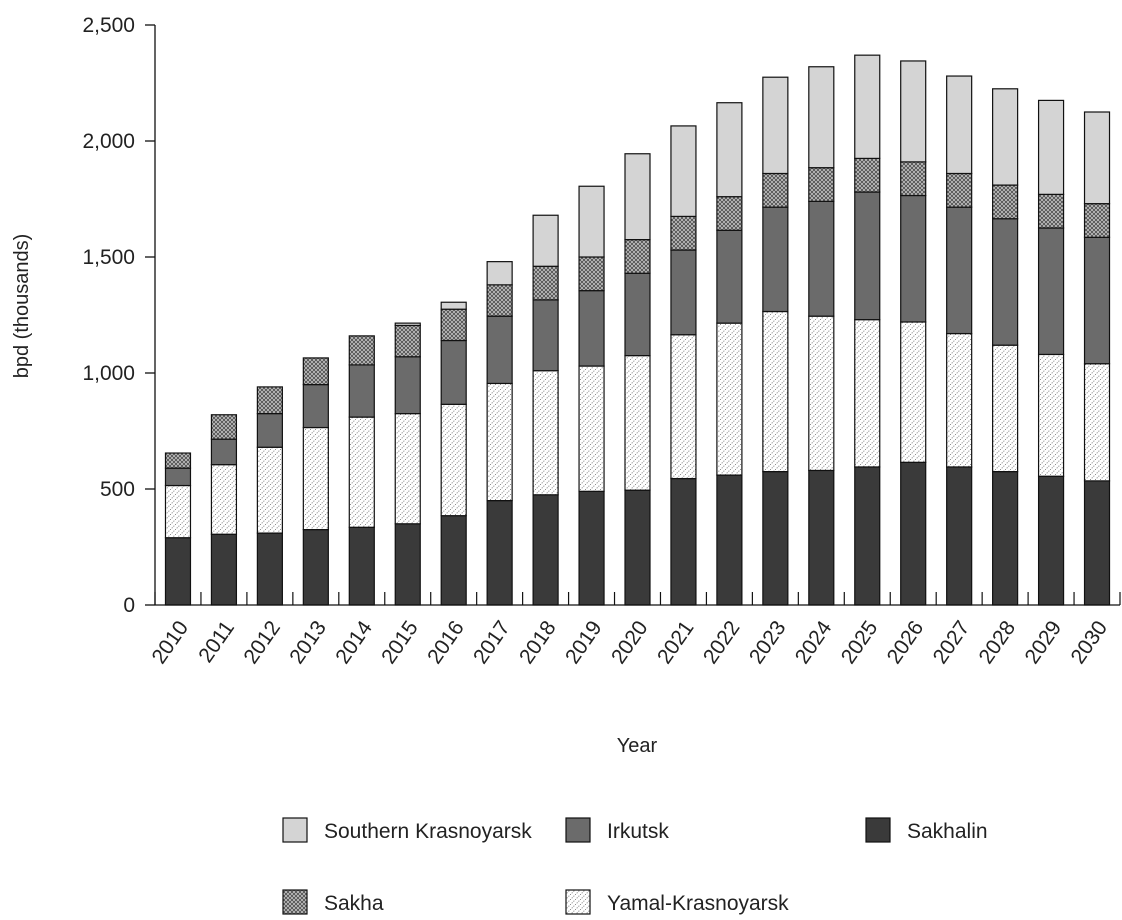 Image resolution: width=1122 pixels, height=920 pixels. I want to click on x-tick-label: 2024, so click(814, 642).